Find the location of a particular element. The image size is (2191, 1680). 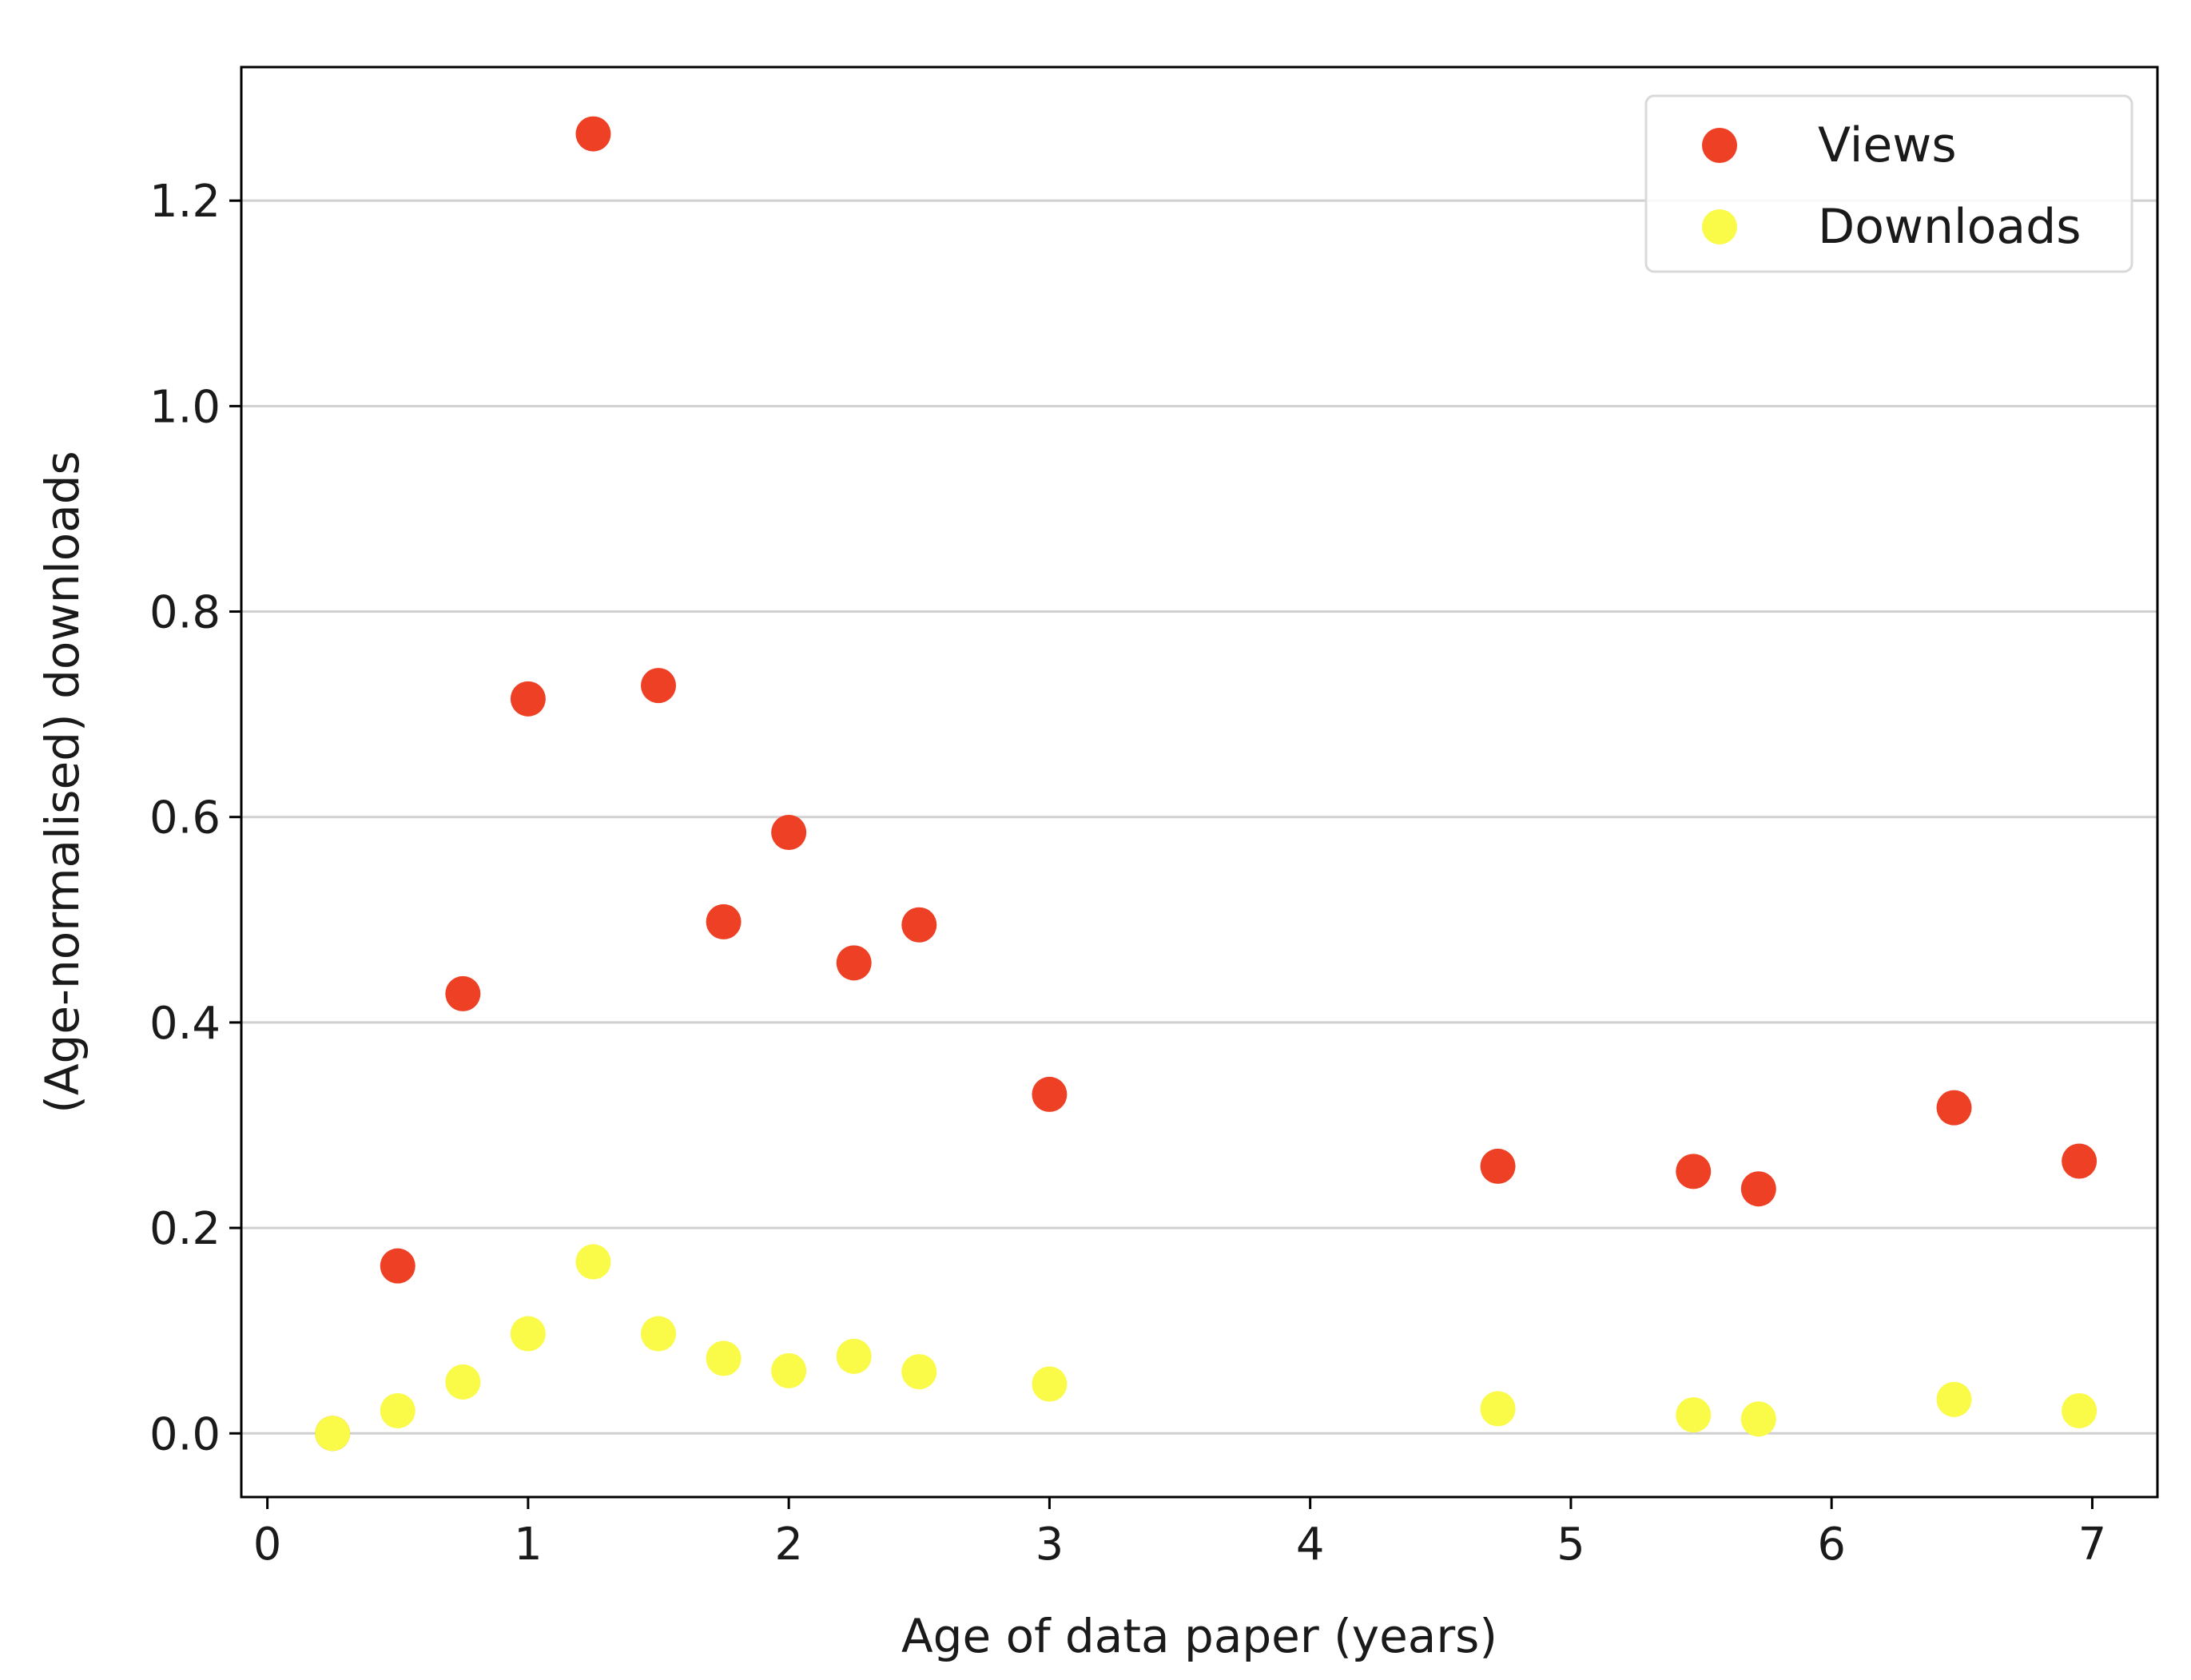

y-axis-label: (Age-normalised) downloads is located at coordinates (62, 782).